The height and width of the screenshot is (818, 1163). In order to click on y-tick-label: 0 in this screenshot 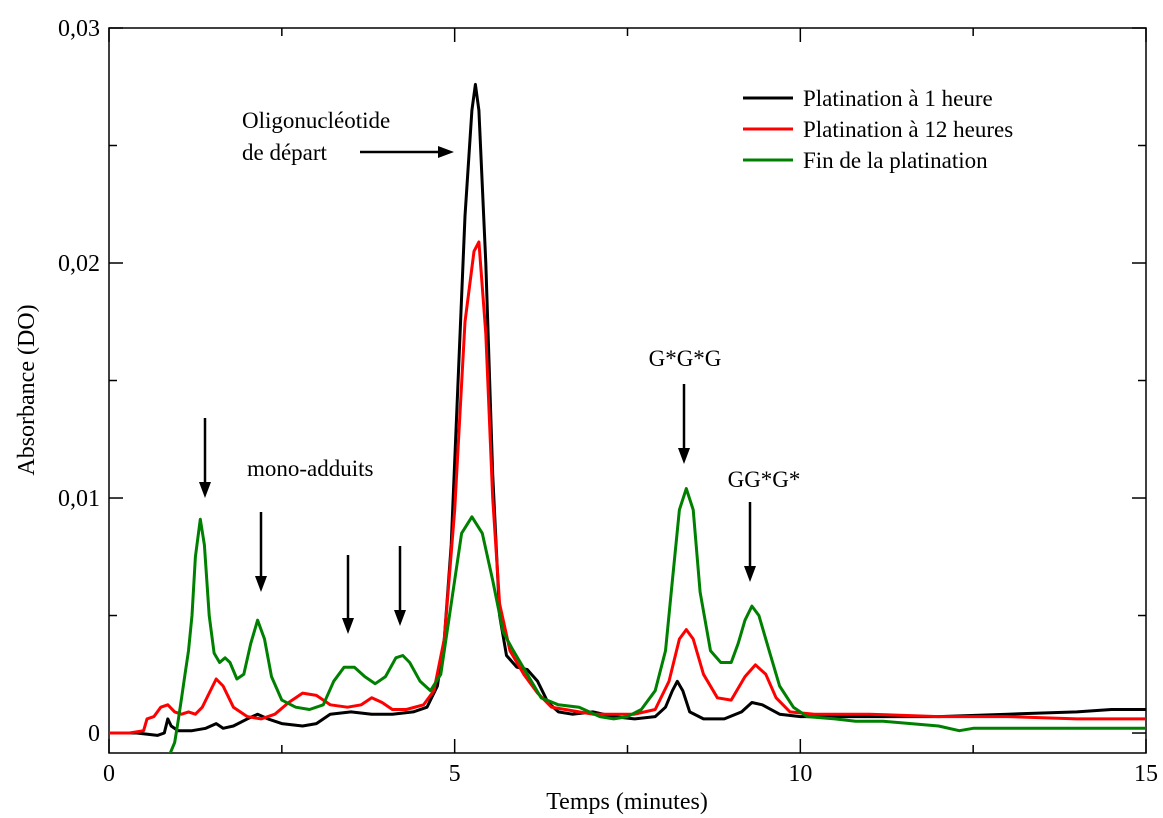, I will do `click(94, 734)`.